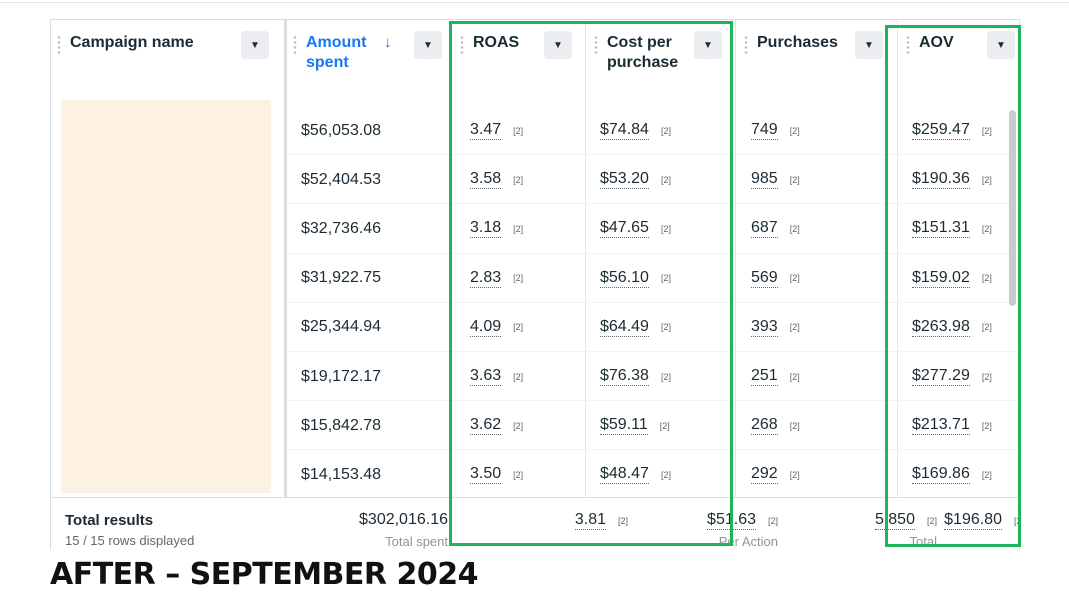 This screenshot has height=610, width=1069. Describe the element at coordinates (731, 520) in the screenshot. I see `total-cpp-value: $51.63` at that location.